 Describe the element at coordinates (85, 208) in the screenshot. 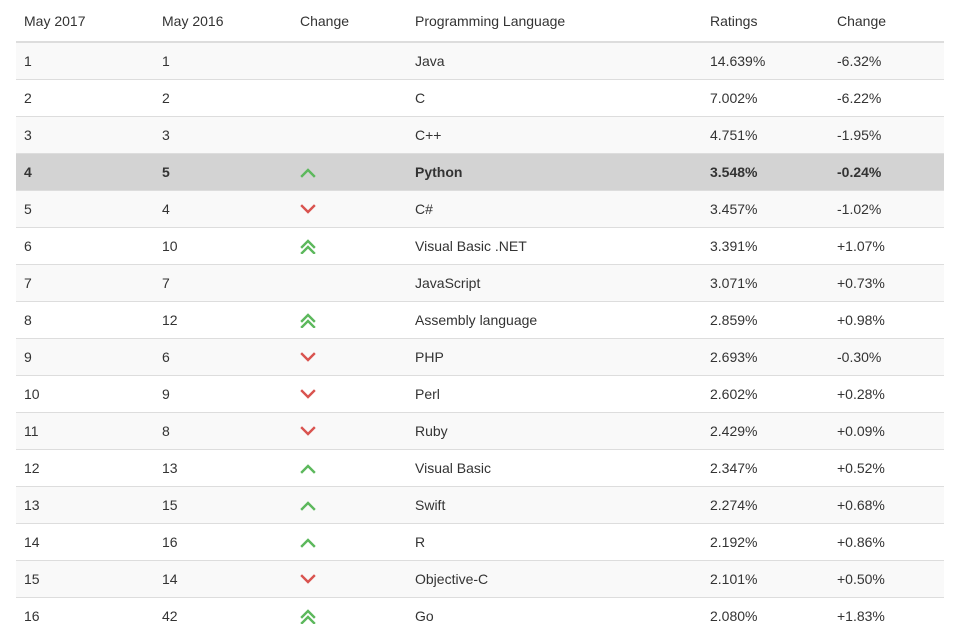

I see `rank-2017-cell: 5` at that location.